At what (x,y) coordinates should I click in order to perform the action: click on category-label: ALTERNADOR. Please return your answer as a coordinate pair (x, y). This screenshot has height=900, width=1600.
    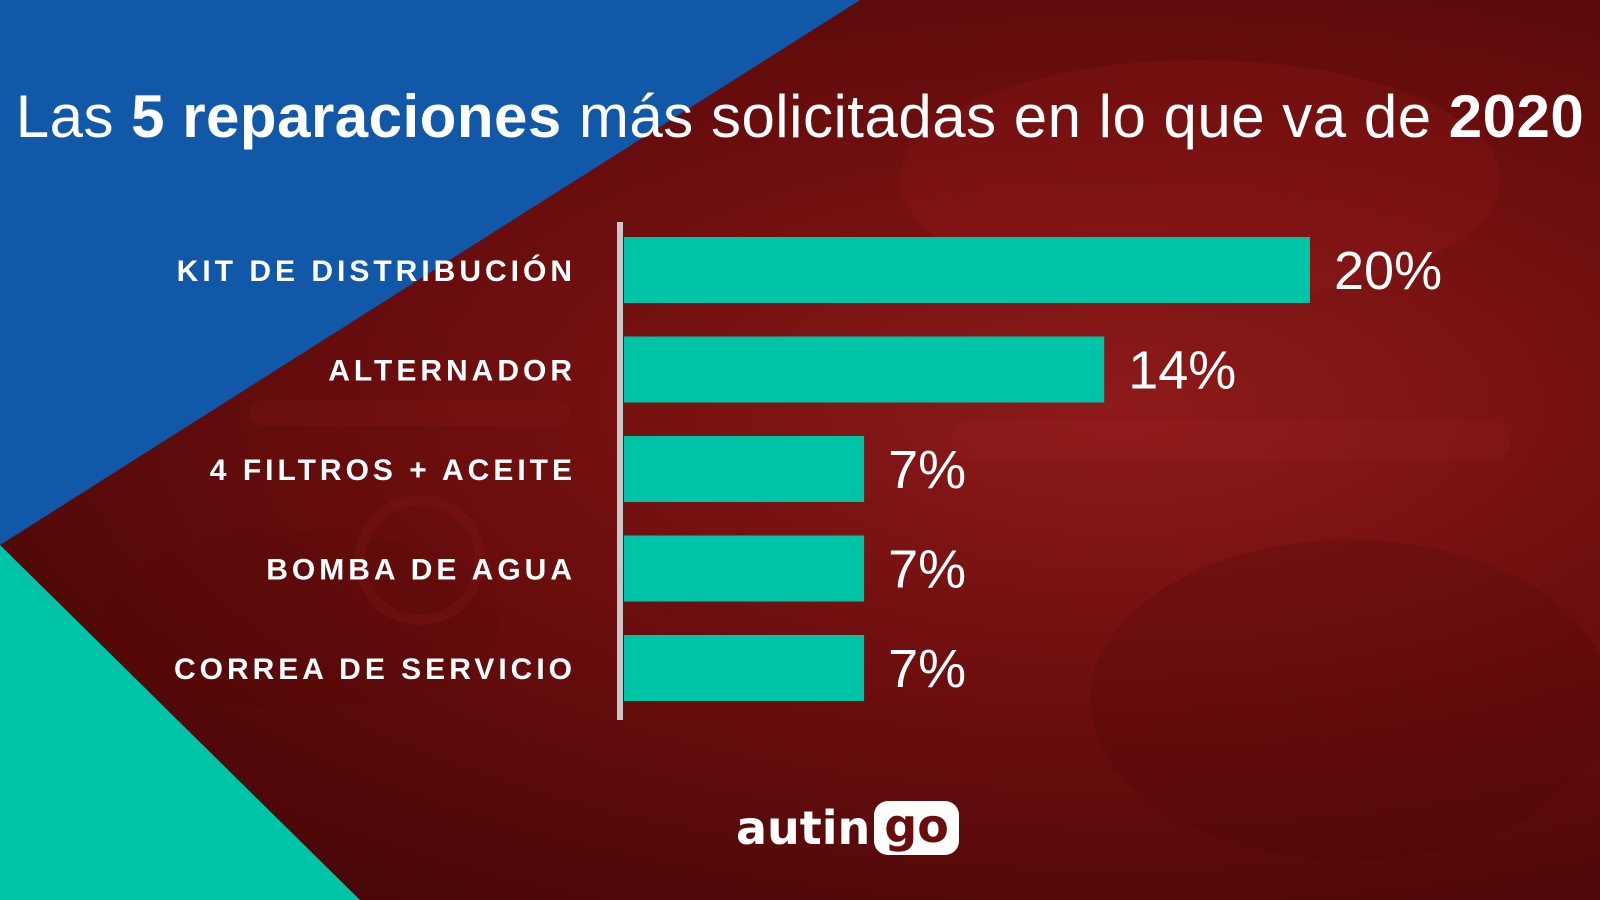
    Looking at the image, I should click on (452, 371).